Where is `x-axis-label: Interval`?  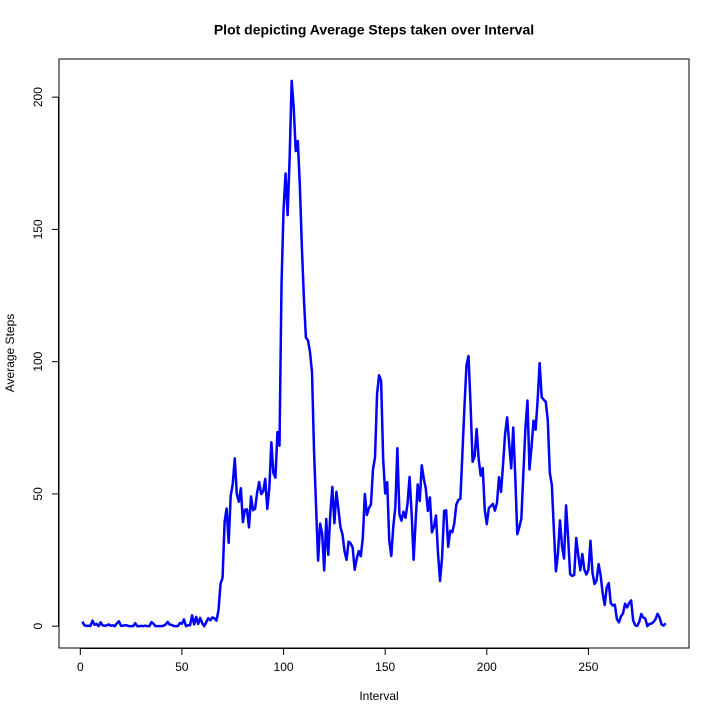 x-axis-label: Interval is located at coordinates (378, 696).